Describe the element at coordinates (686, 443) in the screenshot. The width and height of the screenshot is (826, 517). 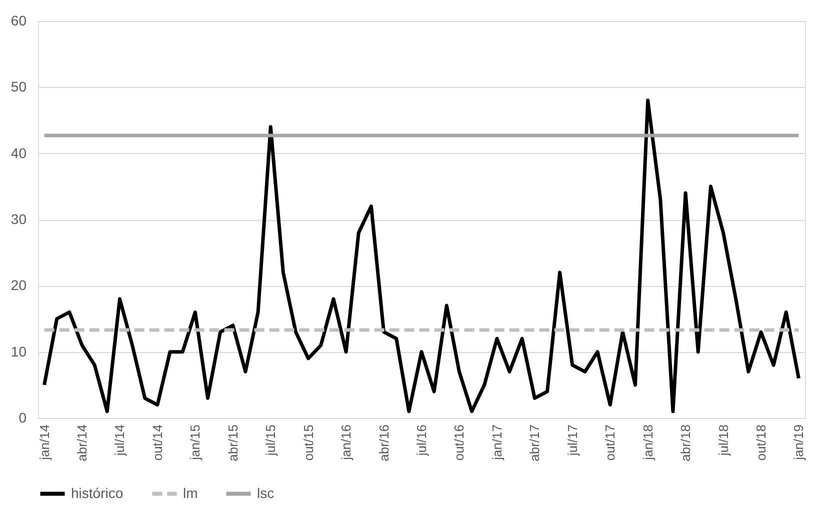
I see `x-tick-label: abr/18` at that location.